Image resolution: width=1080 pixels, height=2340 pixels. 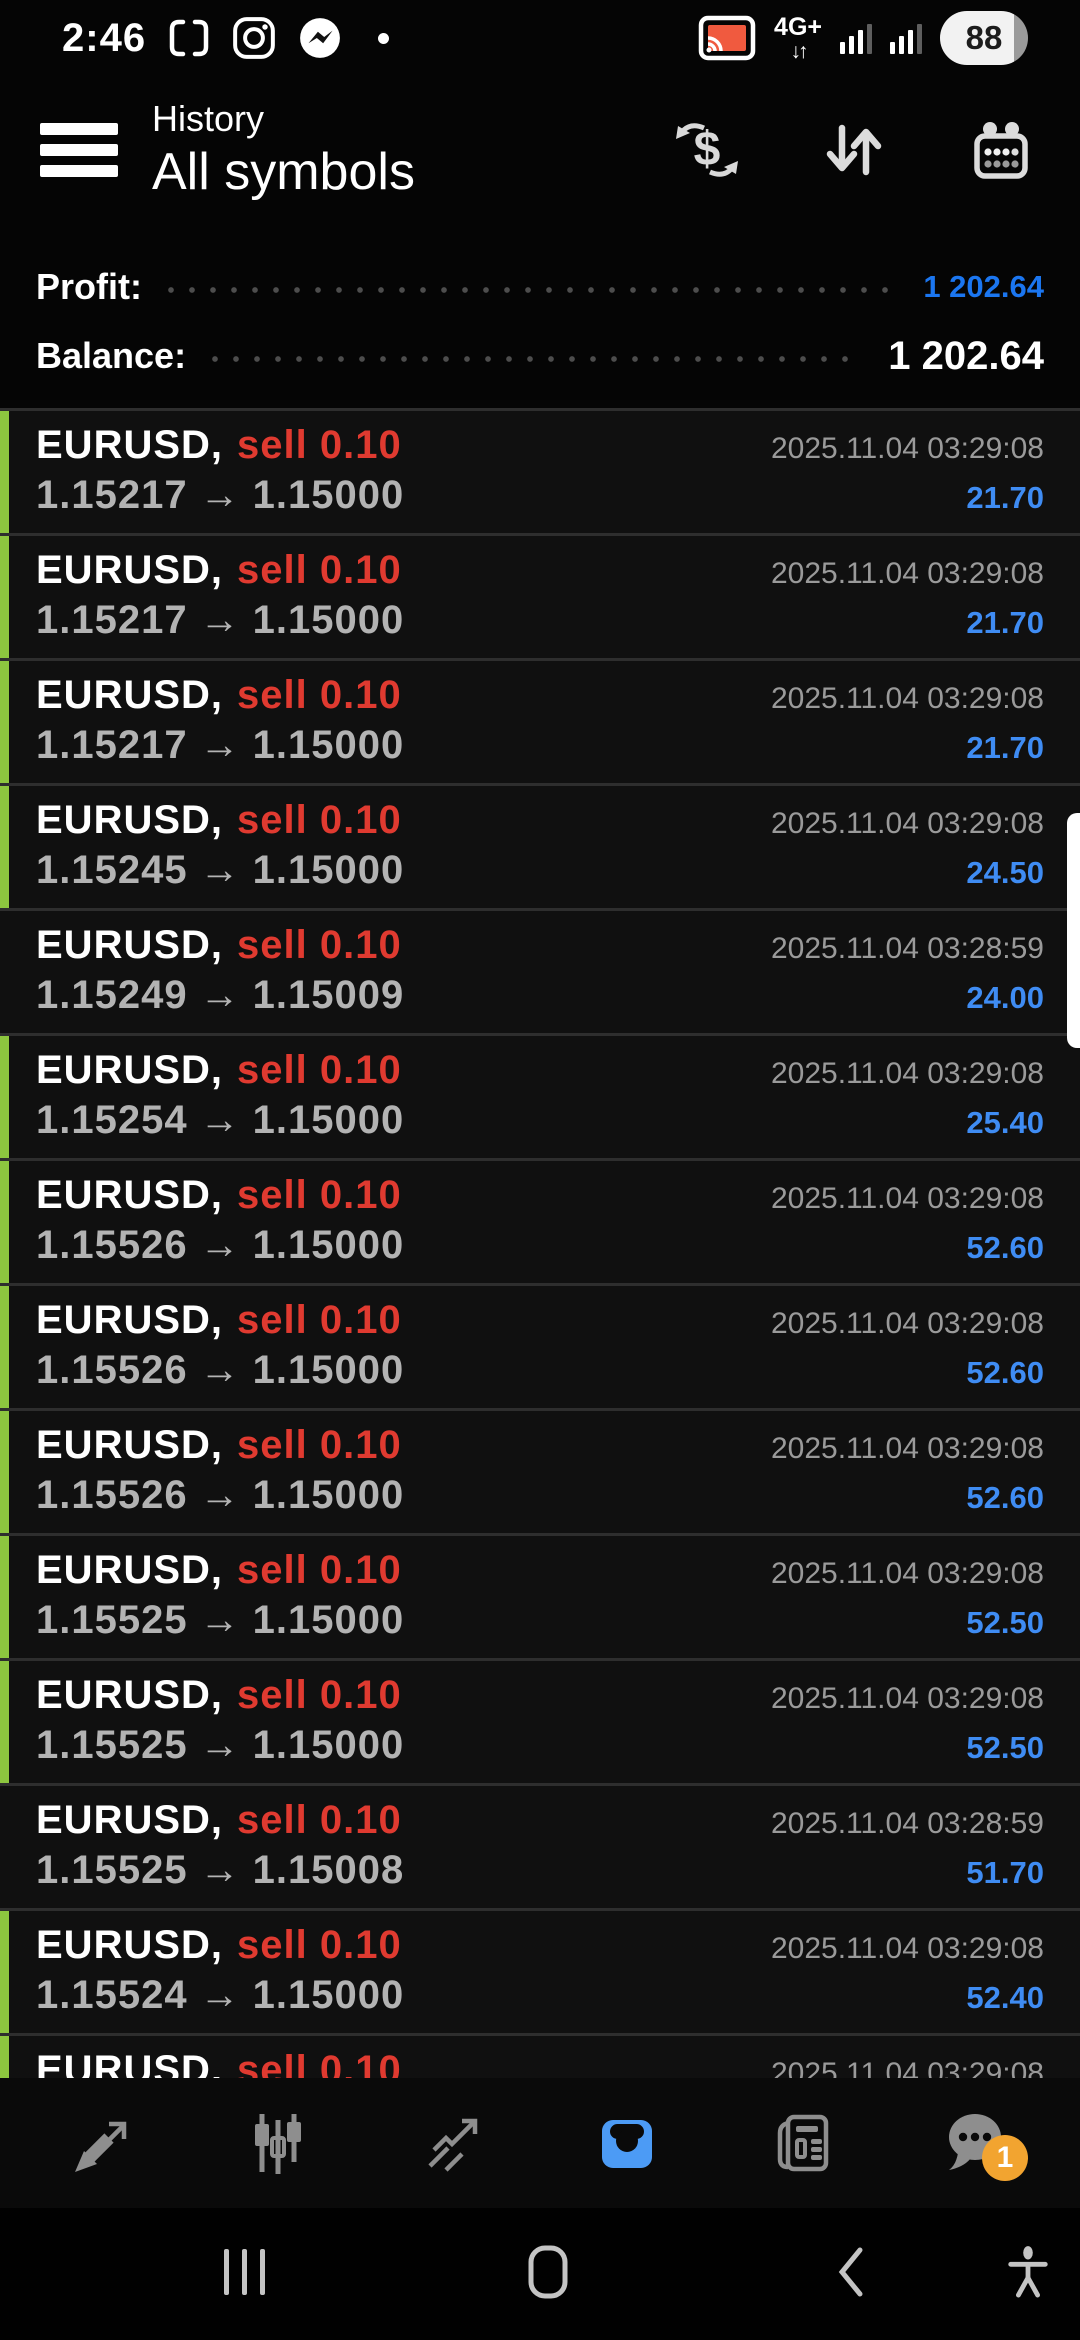 I want to click on trade-close-price: 1.15009, so click(x=328, y=995).